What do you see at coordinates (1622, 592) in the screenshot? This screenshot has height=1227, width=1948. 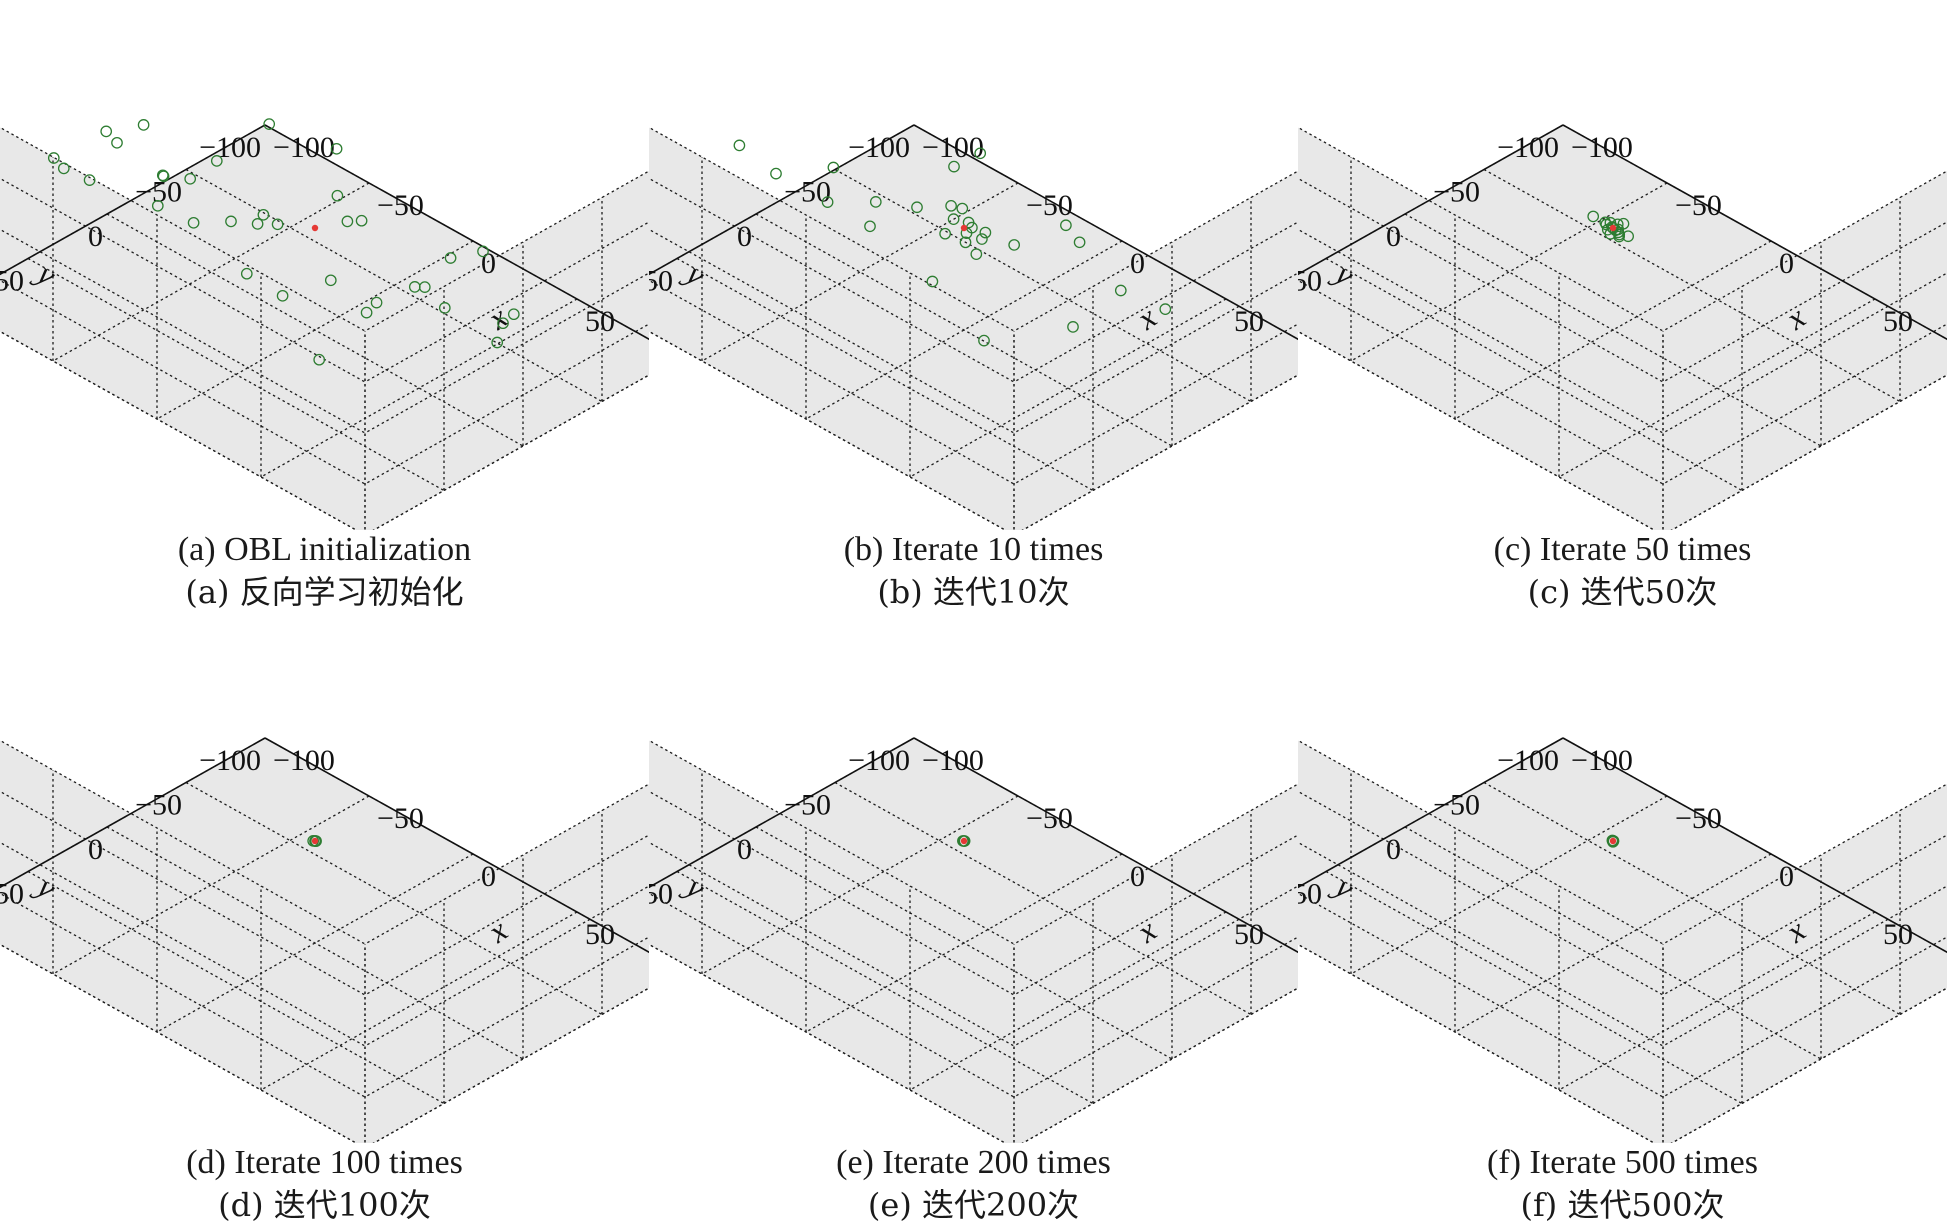 I see `caption-chinese: (c) 迭代50次` at bounding box center [1622, 592].